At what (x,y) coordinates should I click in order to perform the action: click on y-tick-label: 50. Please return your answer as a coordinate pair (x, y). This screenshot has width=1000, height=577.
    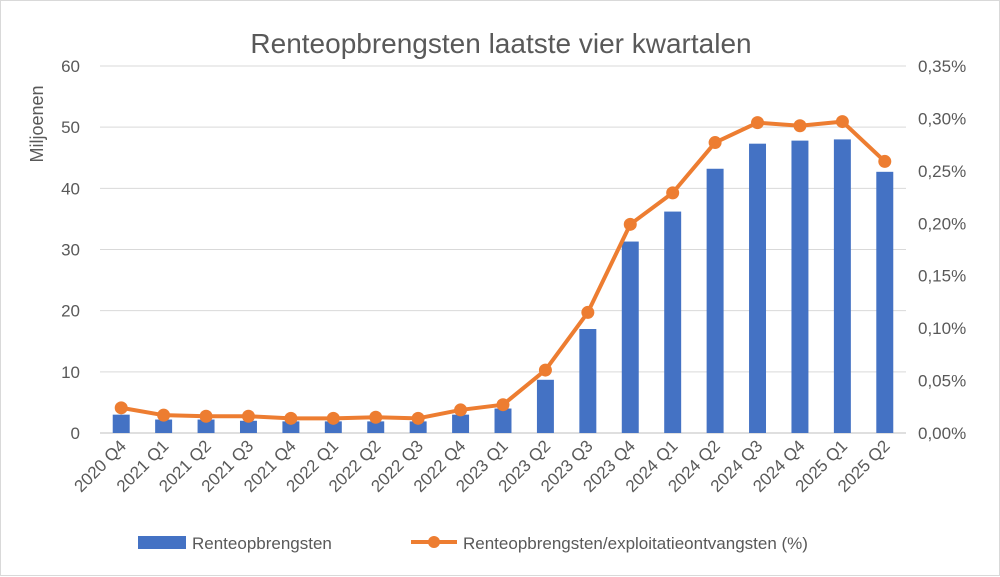
    Looking at the image, I should click on (70, 127).